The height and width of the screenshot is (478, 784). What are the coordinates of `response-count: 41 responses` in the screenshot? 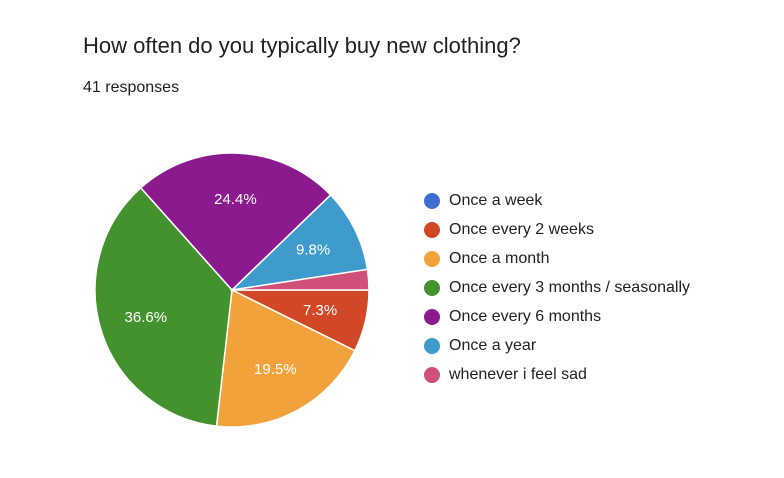 It's located at (131, 87).